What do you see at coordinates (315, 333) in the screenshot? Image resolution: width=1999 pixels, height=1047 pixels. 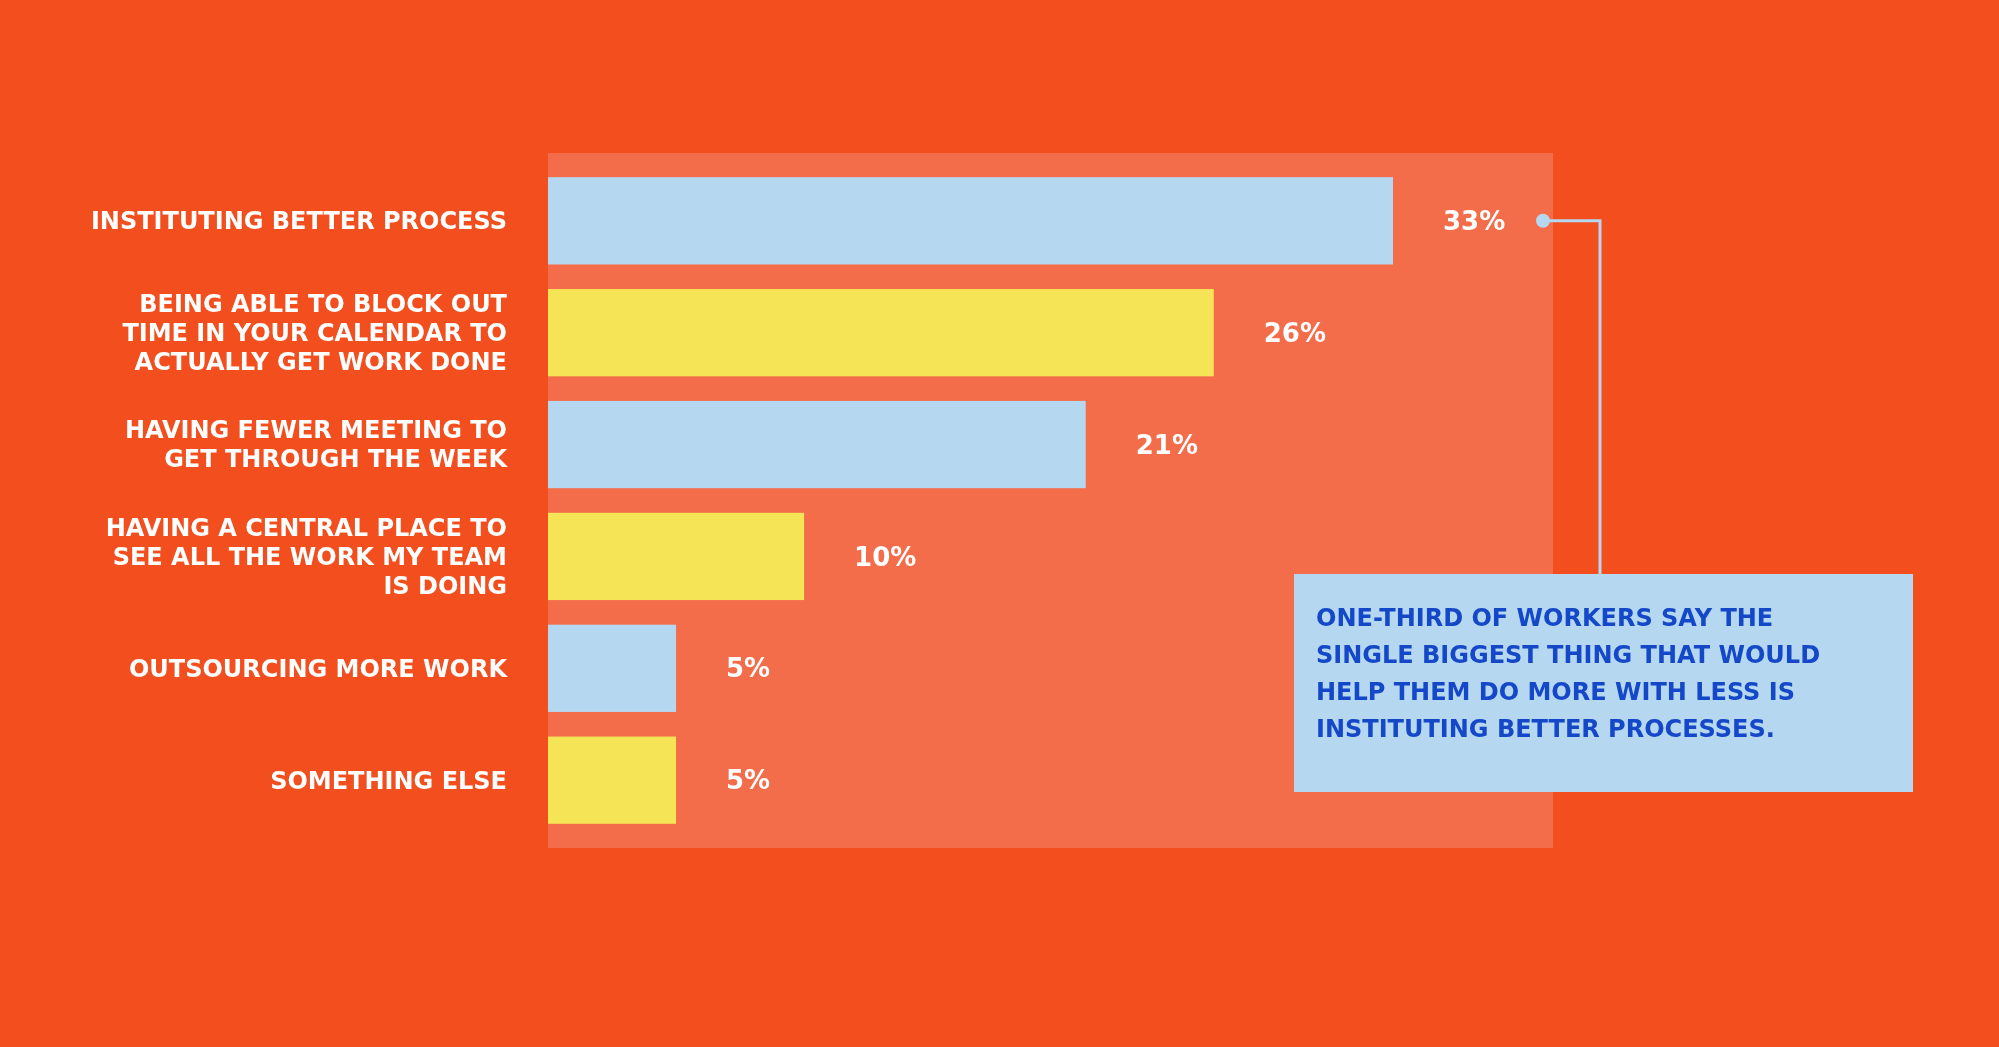 I see `y-tick-label: BEING ABLE TO BLOCK OUT TIME IN YOUR CALENDAR TO ACTUALLY GET WORK DONE` at bounding box center [315, 333].